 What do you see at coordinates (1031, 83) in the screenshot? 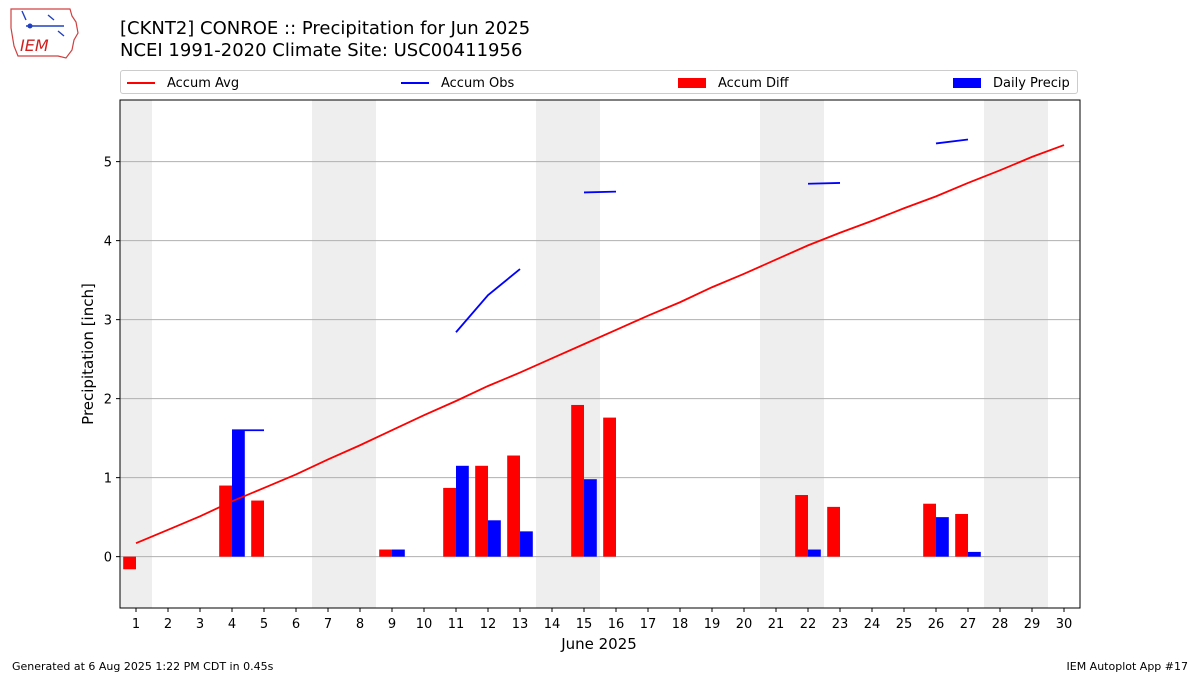
I see `legend-label-daily-precip: Daily Precip` at bounding box center [1031, 83].